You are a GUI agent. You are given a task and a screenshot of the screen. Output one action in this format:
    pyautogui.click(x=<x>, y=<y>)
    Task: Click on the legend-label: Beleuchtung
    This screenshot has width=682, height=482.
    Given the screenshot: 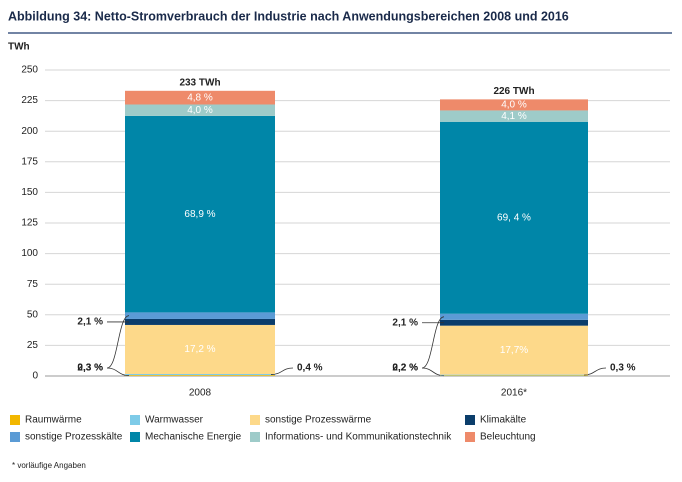 What is the action you would take?
    pyautogui.click(x=508, y=437)
    